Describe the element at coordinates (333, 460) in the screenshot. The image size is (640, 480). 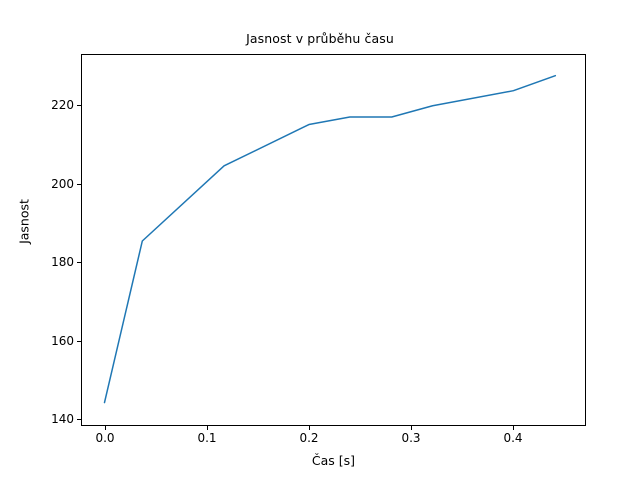
I see `x-axis-label: Čas [s]` at that location.